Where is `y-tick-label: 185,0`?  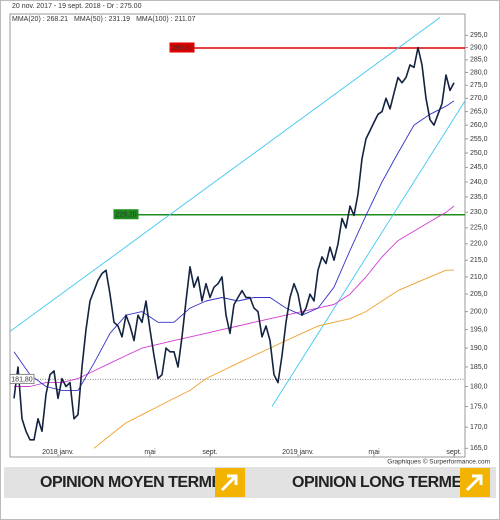 y-tick-label: 185,0 is located at coordinates (479, 367).